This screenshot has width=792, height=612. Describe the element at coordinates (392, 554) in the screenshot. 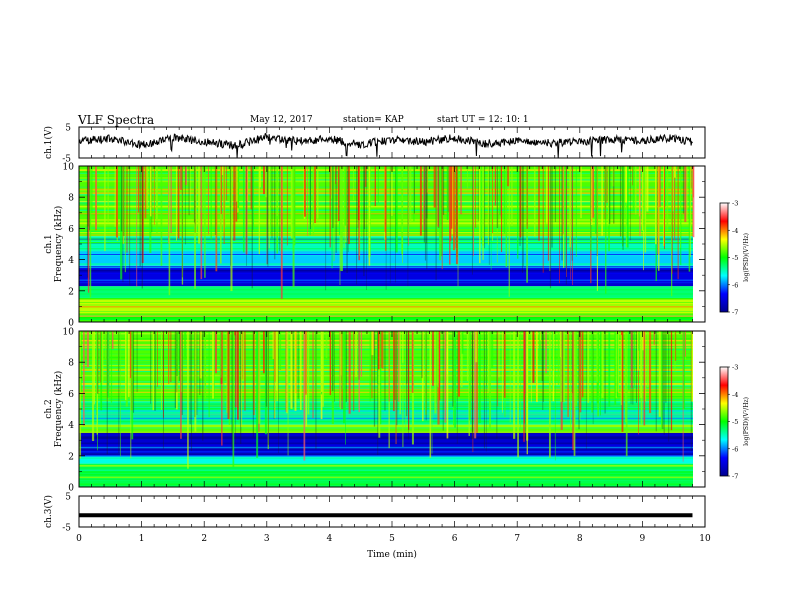

I see `x-axis-label: Time (min)` at that location.